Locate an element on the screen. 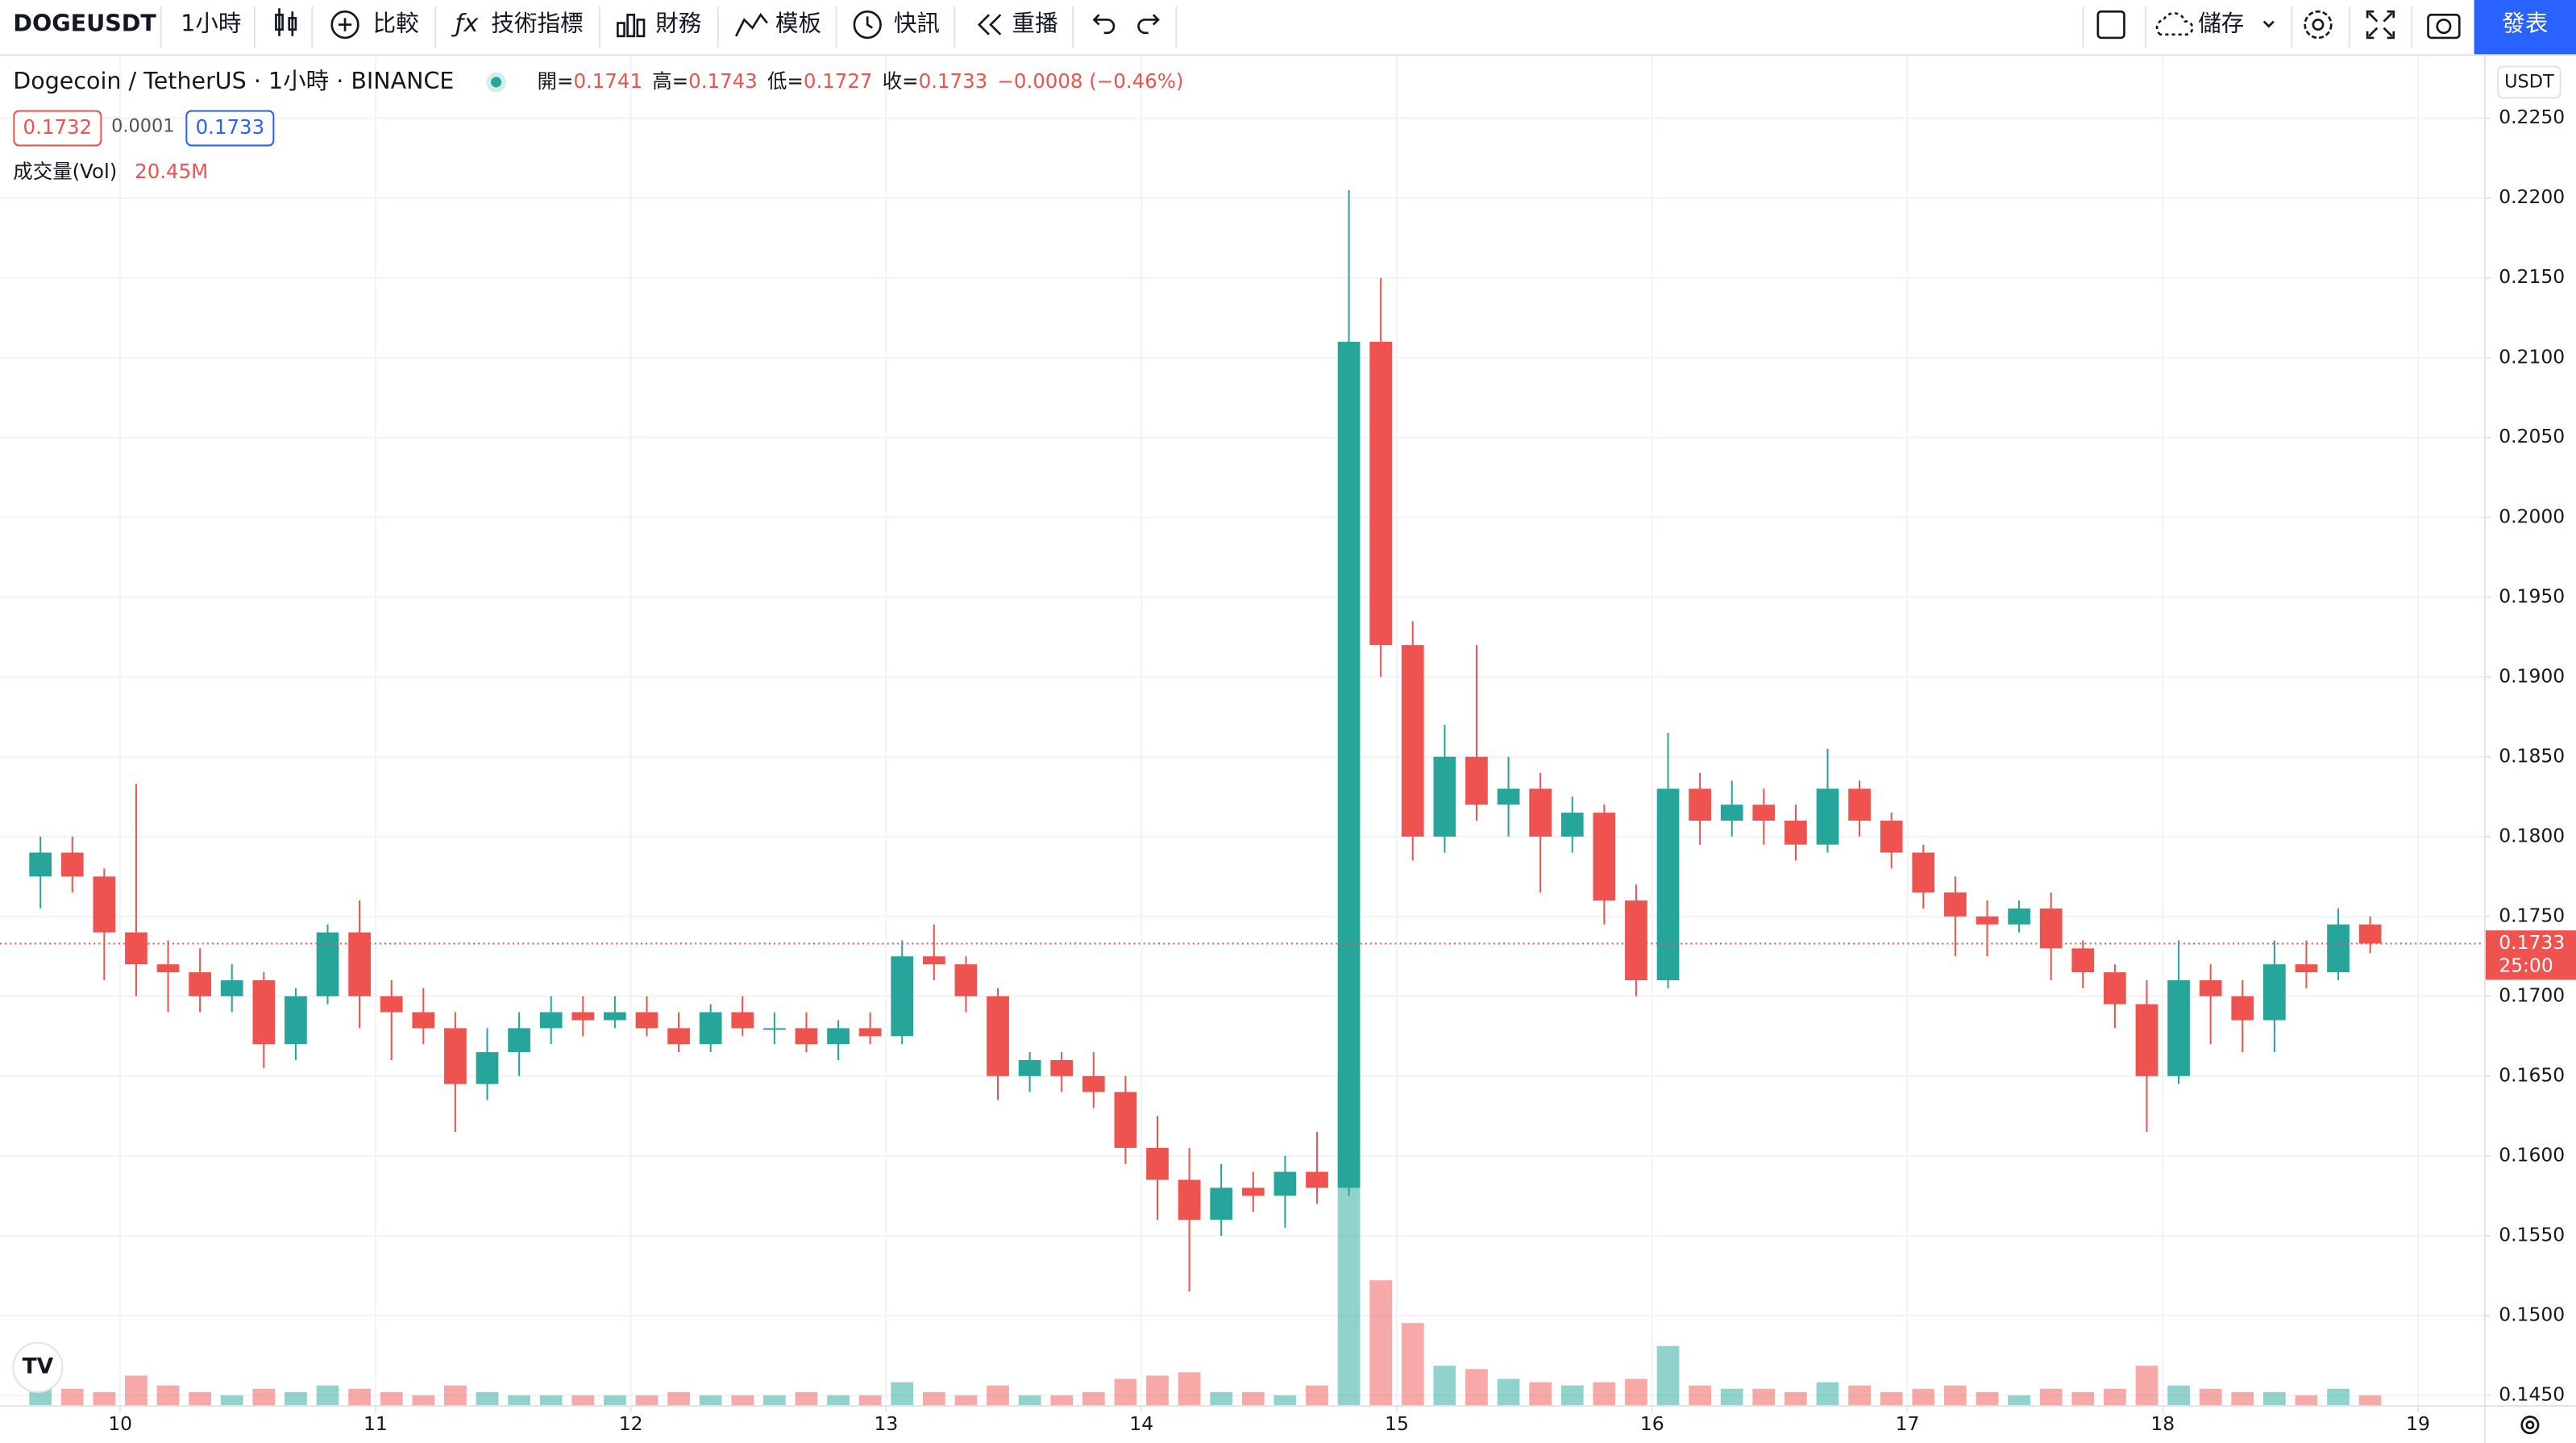  x-tick-label: 15 is located at coordinates (1397, 1424).